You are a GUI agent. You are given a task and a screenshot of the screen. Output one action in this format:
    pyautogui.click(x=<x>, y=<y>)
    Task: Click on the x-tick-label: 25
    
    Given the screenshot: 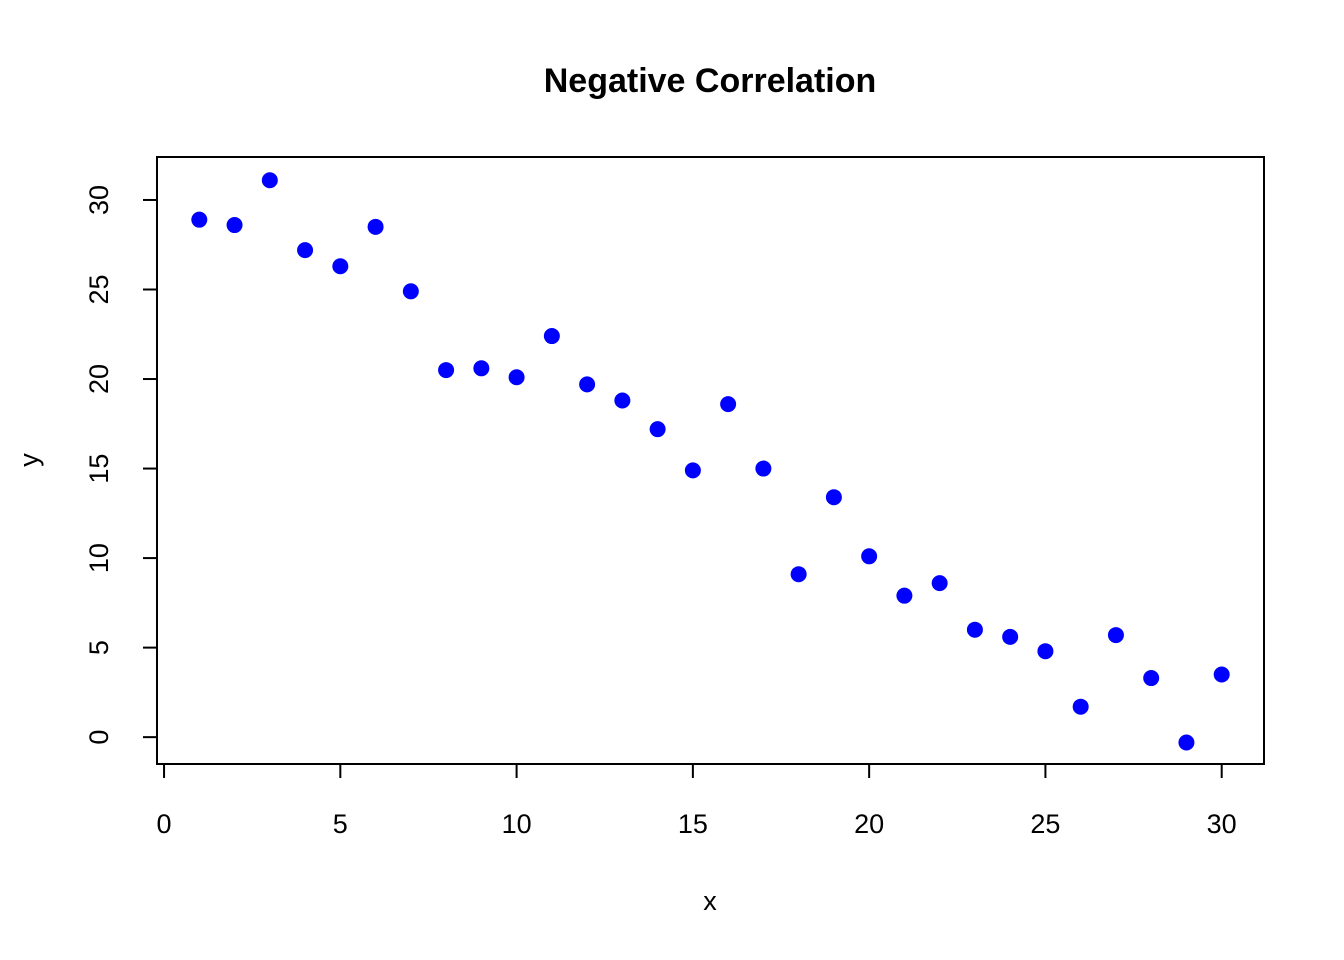 What is the action you would take?
    pyautogui.click(x=1045, y=824)
    